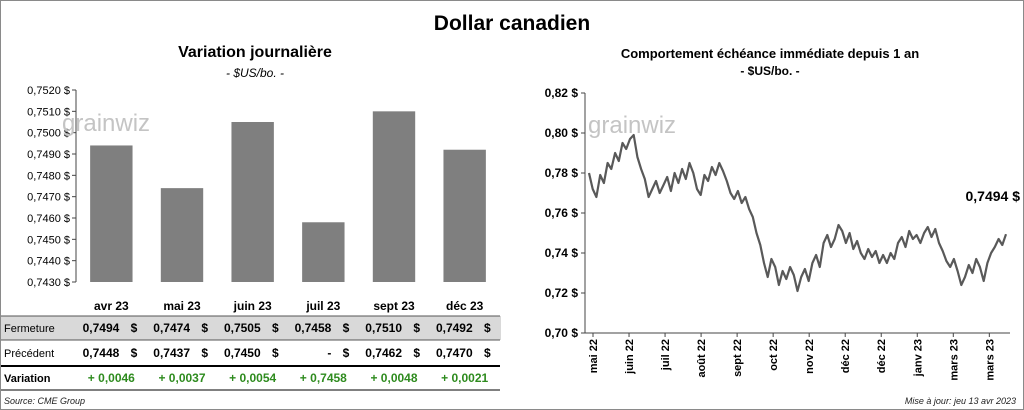 The width and height of the screenshot is (1024, 410). I want to click on table-cell: 0,7458, so click(313, 328).